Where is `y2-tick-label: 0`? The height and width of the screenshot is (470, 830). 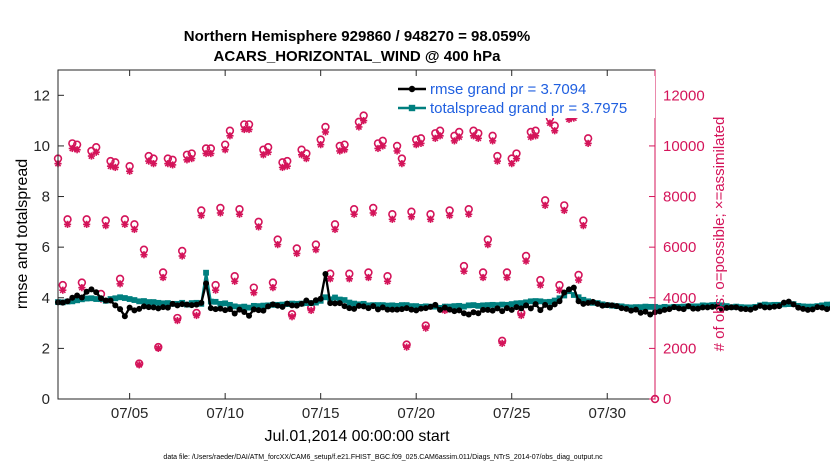 y2-tick-label: 0 is located at coordinates (667, 399).